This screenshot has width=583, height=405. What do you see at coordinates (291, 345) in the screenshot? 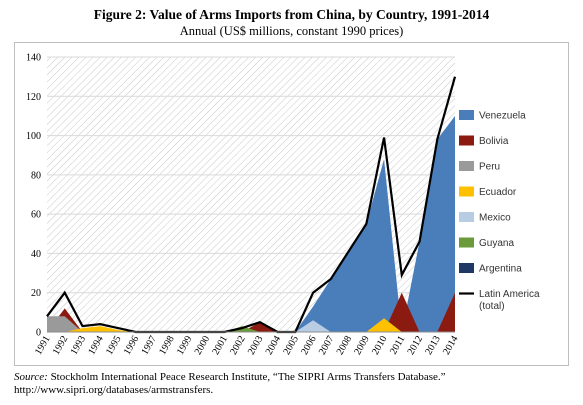
I see `x-tick-label: 2005` at bounding box center [291, 345].